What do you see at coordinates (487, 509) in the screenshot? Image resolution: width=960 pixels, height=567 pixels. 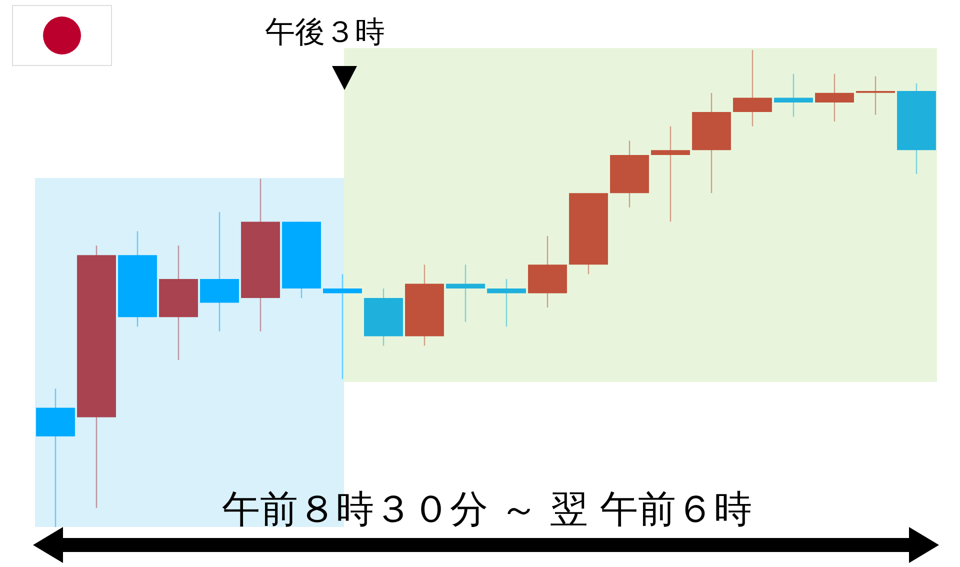 I see `annotation: 午前８時３０分 ～ 翌 午前６時` at bounding box center [487, 509].